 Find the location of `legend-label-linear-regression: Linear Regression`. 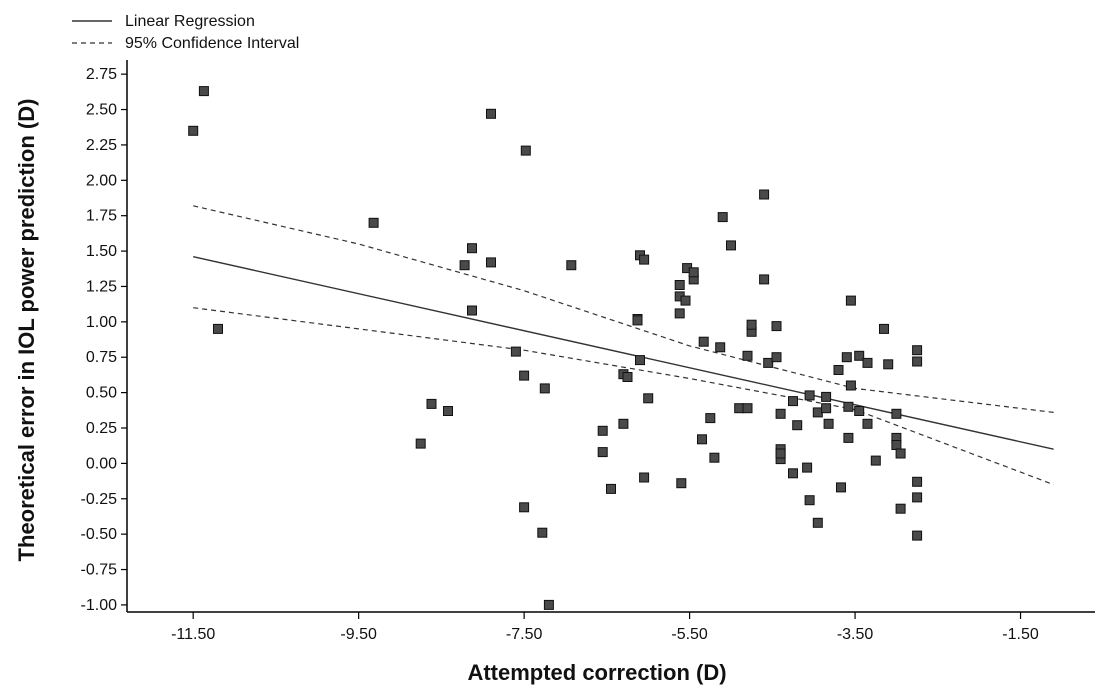

legend-label-linear-regression: Linear Regression is located at coordinates (190, 21).